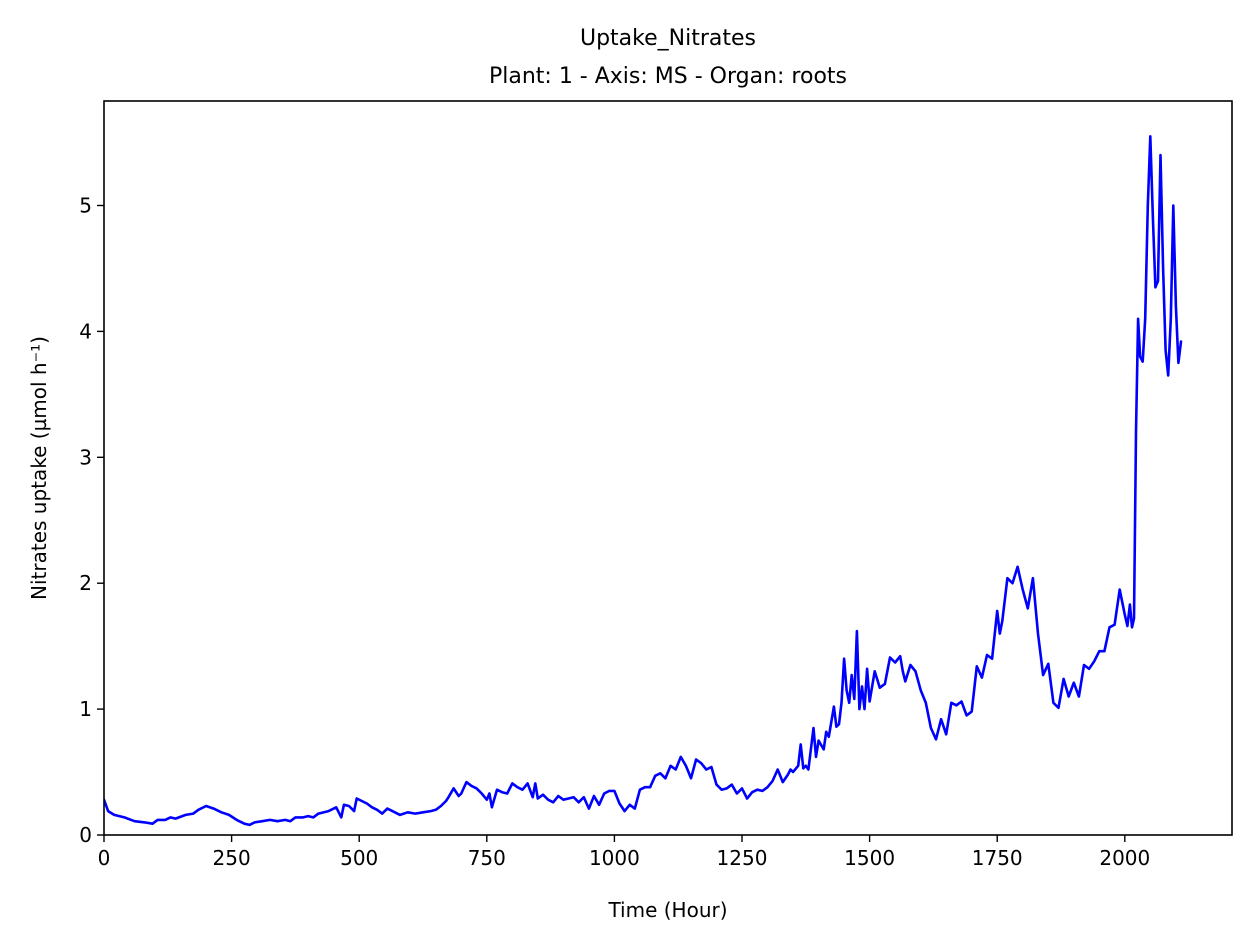 Image resolution: width=1252 pixels, height=943 pixels. I want to click on x-tick-label: 2000, so click(1124, 858).